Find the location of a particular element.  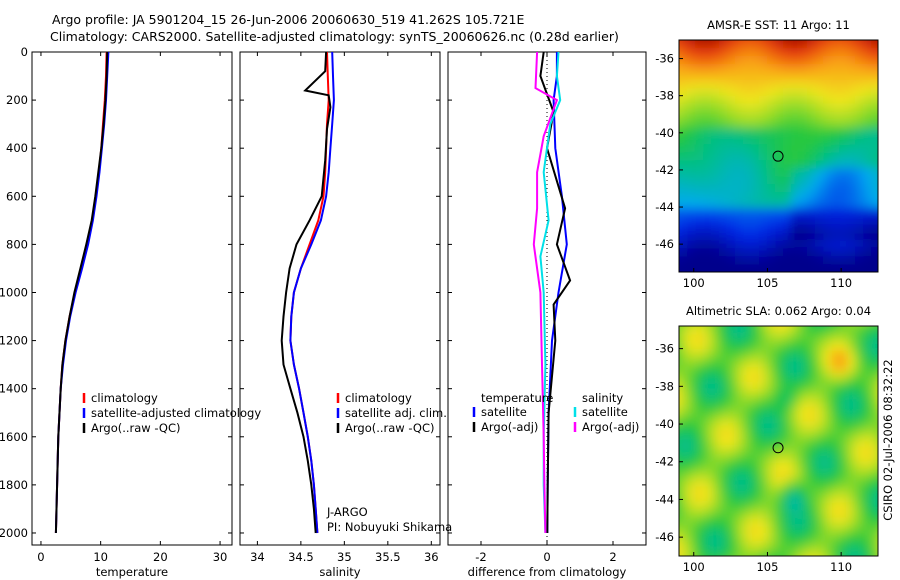

map-y-tick-label: -42 is located at coordinates (664, 170).